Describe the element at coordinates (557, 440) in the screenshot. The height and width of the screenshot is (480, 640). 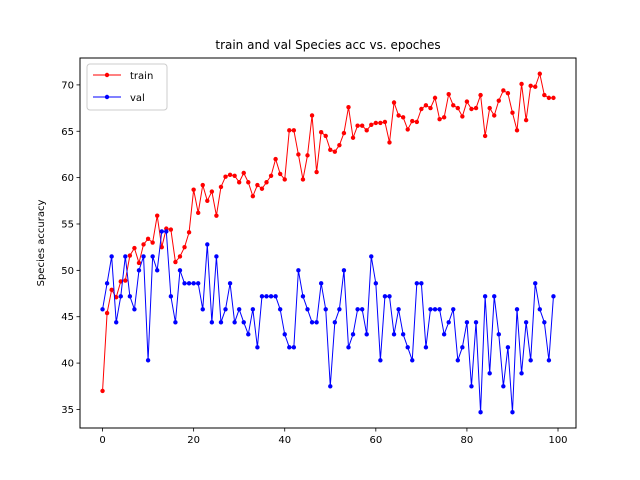
I see `x-tick-label: 100` at that location.